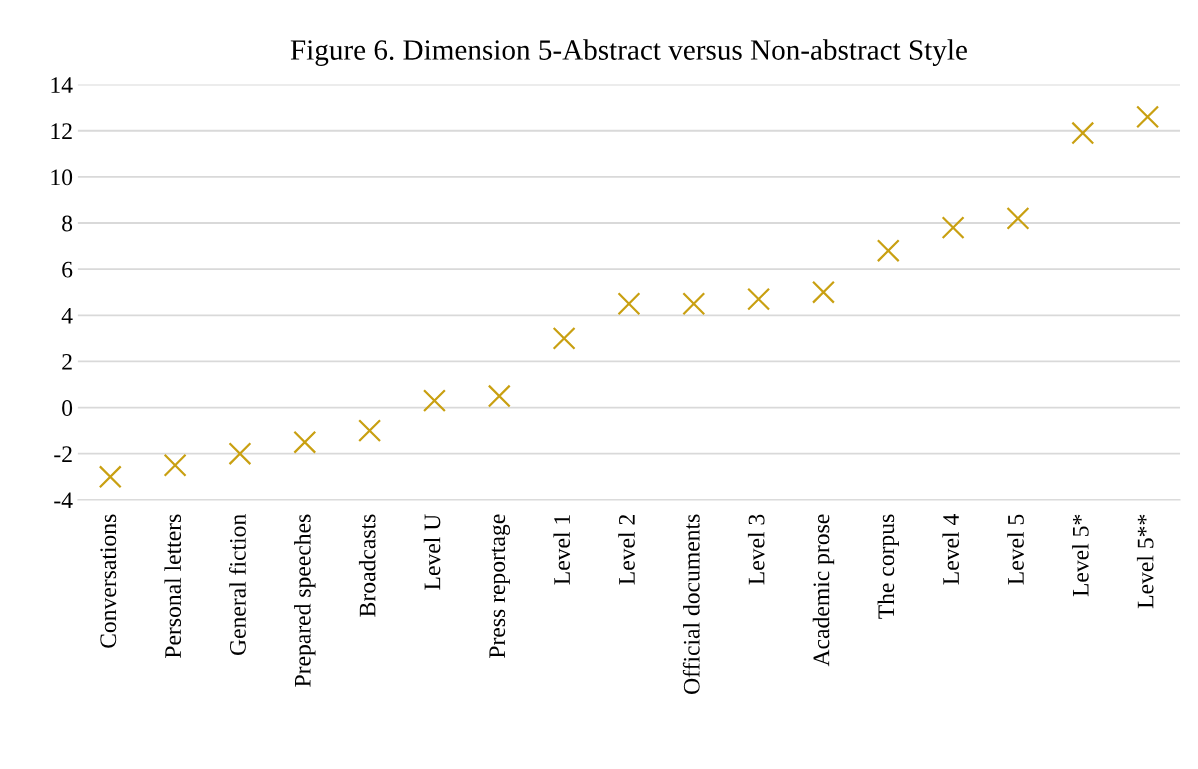 The height and width of the screenshot is (769, 1198). Describe the element at coordinates (1080, 555) in the screenshot. I see `x-tick-label: Level 5*` at that location.